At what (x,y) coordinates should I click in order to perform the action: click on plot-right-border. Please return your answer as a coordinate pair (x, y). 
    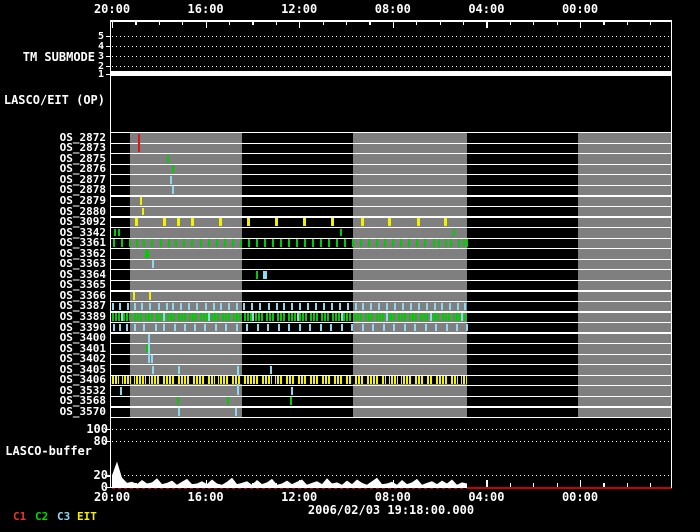
    Looking at the image, I should click on (671, 254).